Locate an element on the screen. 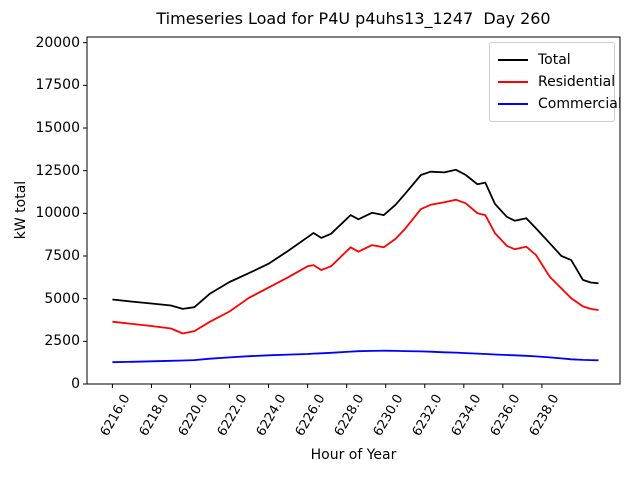 This screenshot has height=480, width=640. series-line-commercial is located at coordinates (355, 356).